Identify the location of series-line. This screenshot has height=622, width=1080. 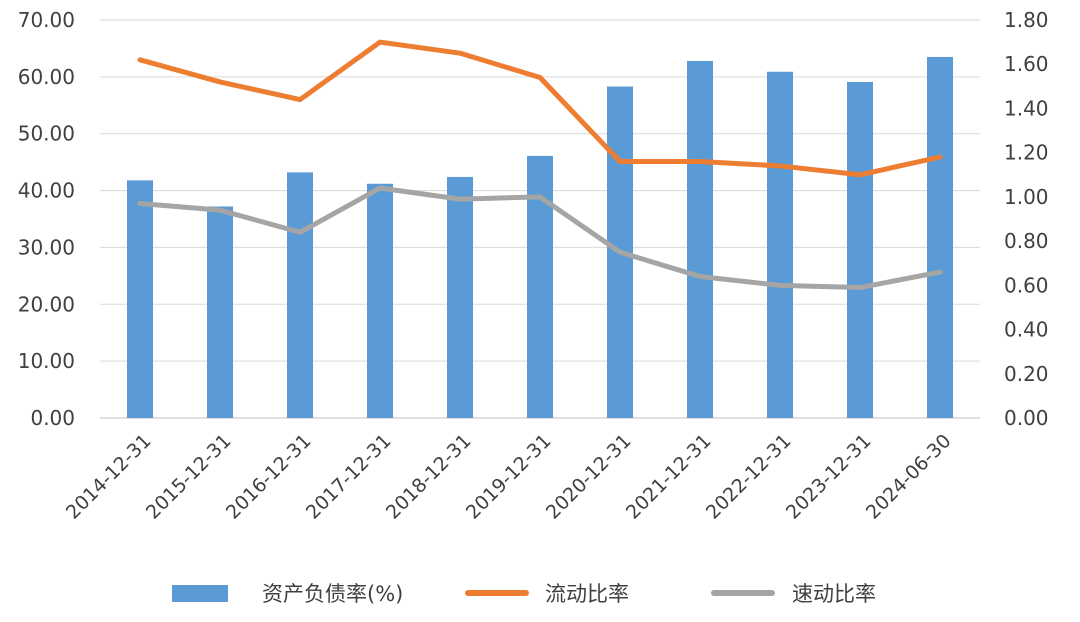
(540, 238).